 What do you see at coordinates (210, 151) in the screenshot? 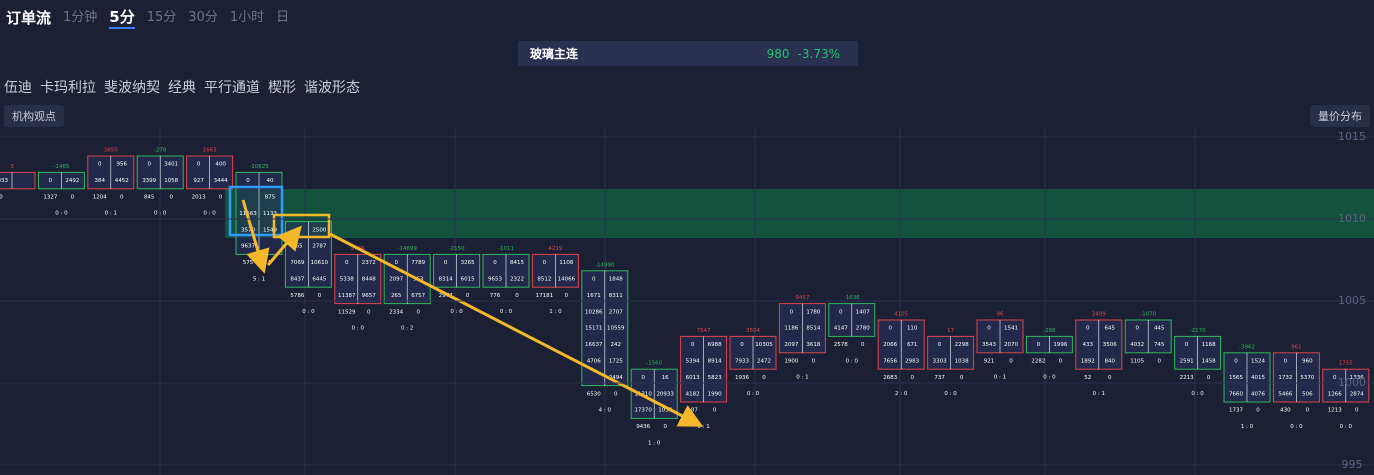
I see `delta-label: 1663` at bounding box center [210, 151].